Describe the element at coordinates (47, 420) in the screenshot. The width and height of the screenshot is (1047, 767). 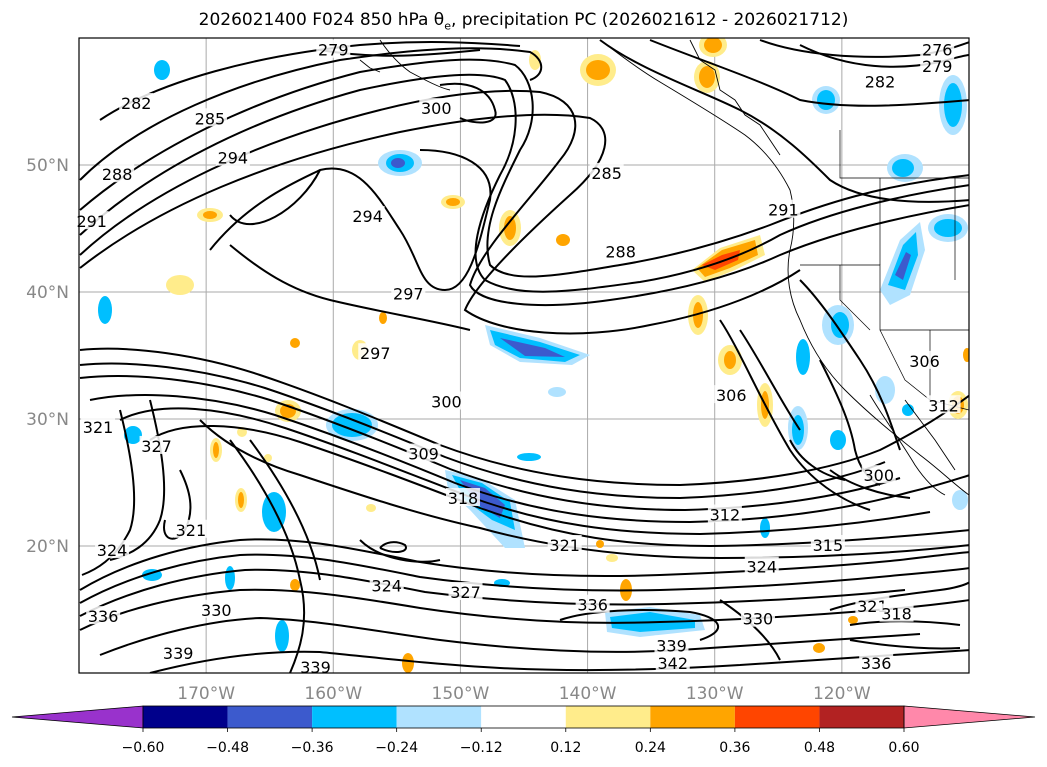
I see `lat-tick-label: 30°N` at that location.